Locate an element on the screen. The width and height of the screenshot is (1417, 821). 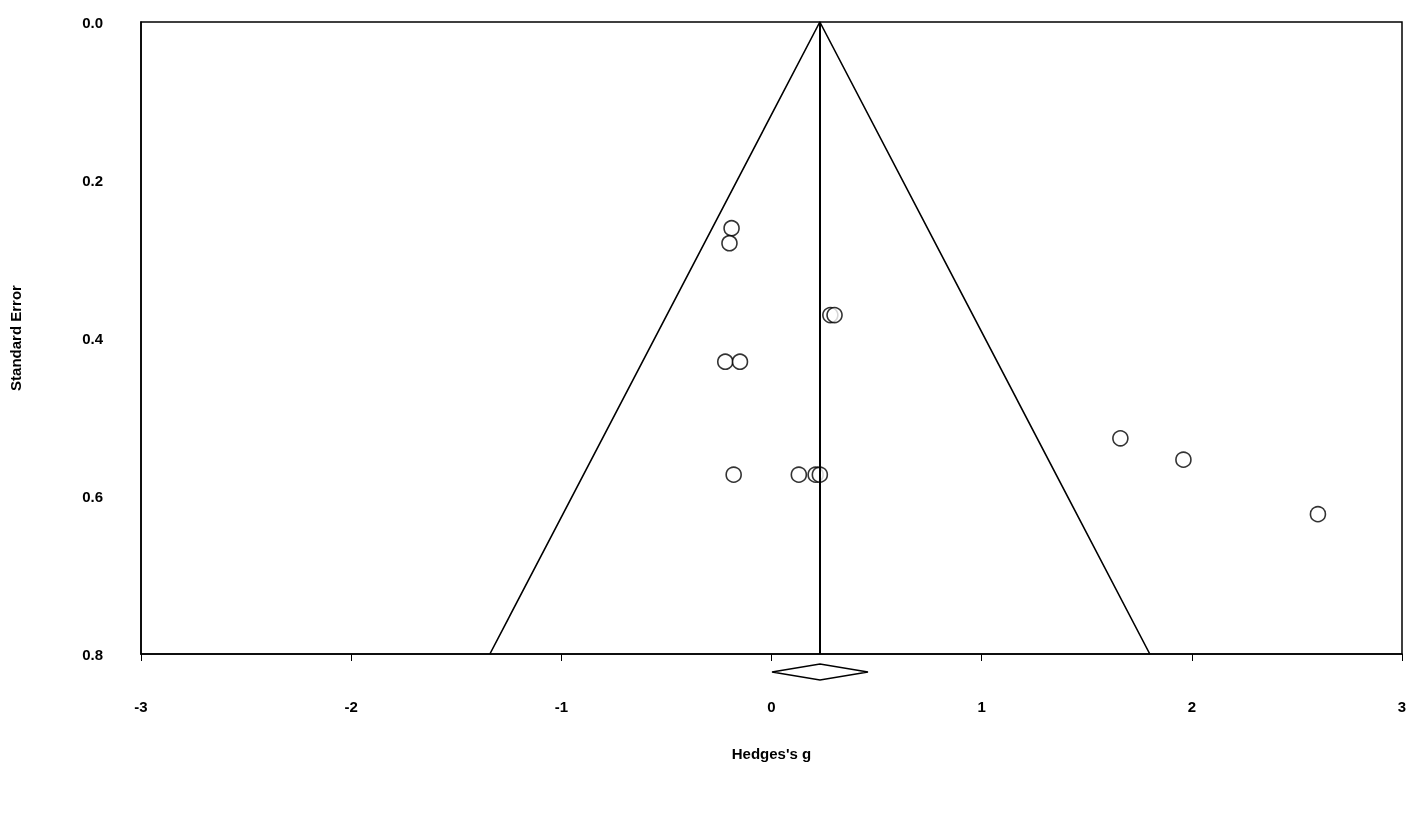
y-tick-label: 0.8 is located at coordinates (92, 654).